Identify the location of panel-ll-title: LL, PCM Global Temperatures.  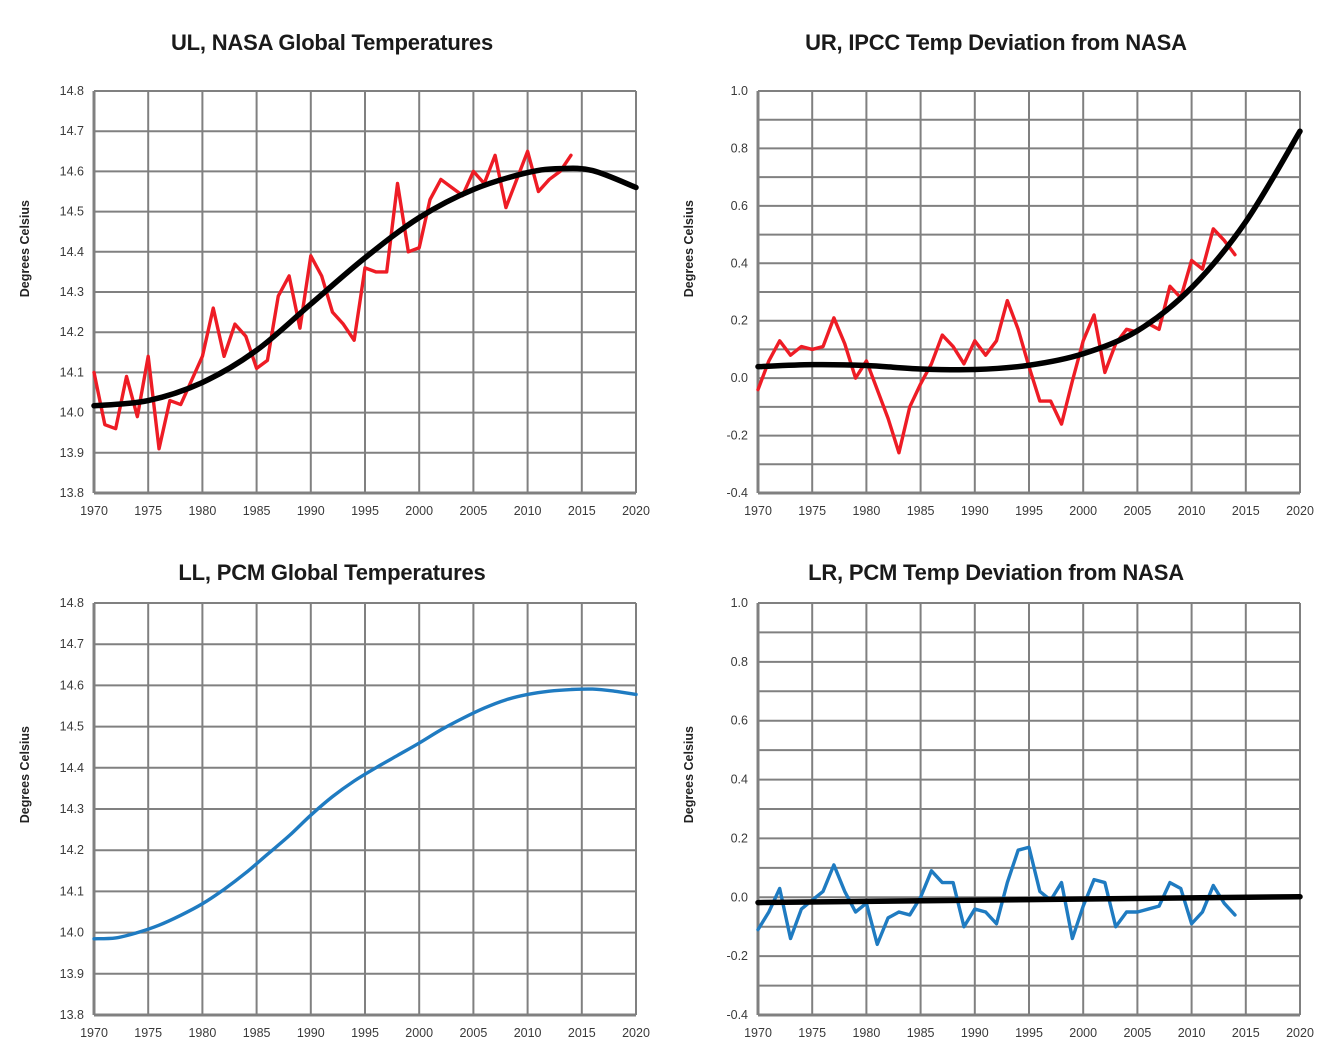
(332, 572).